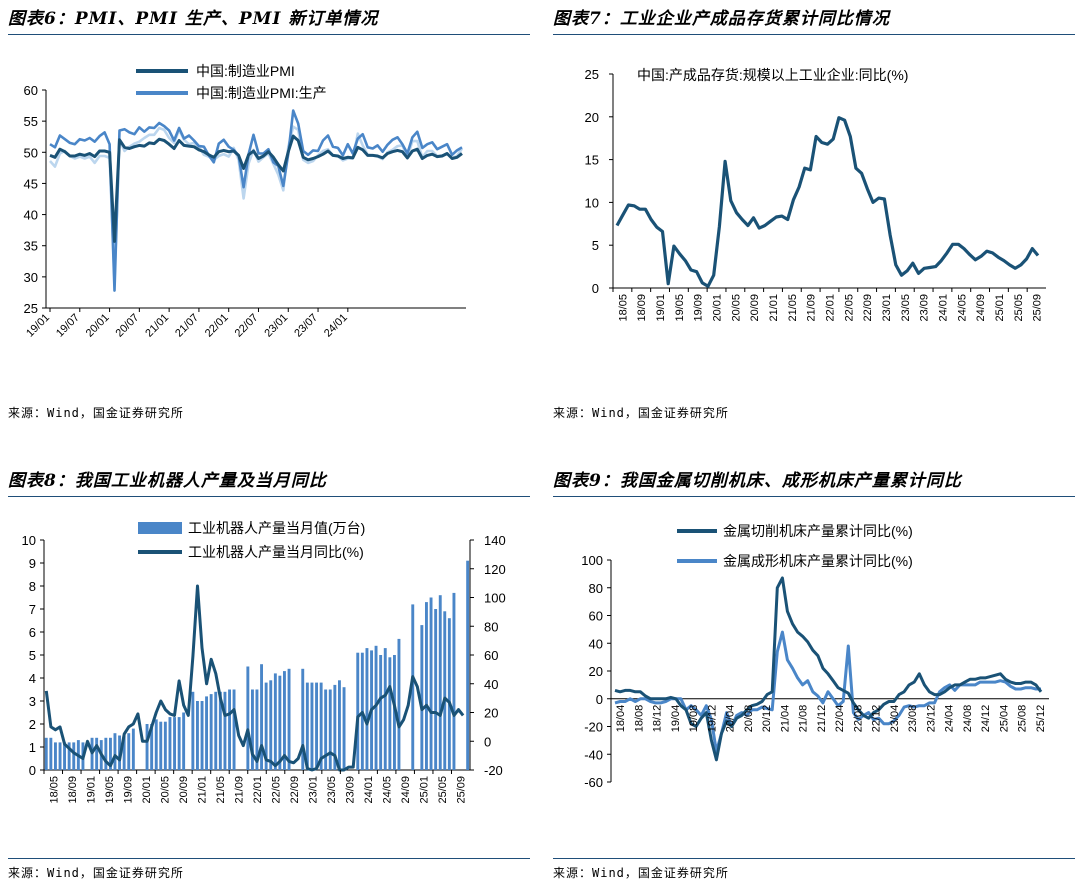  I want to click on x-tick-label: 20/05, so click(165, 790).